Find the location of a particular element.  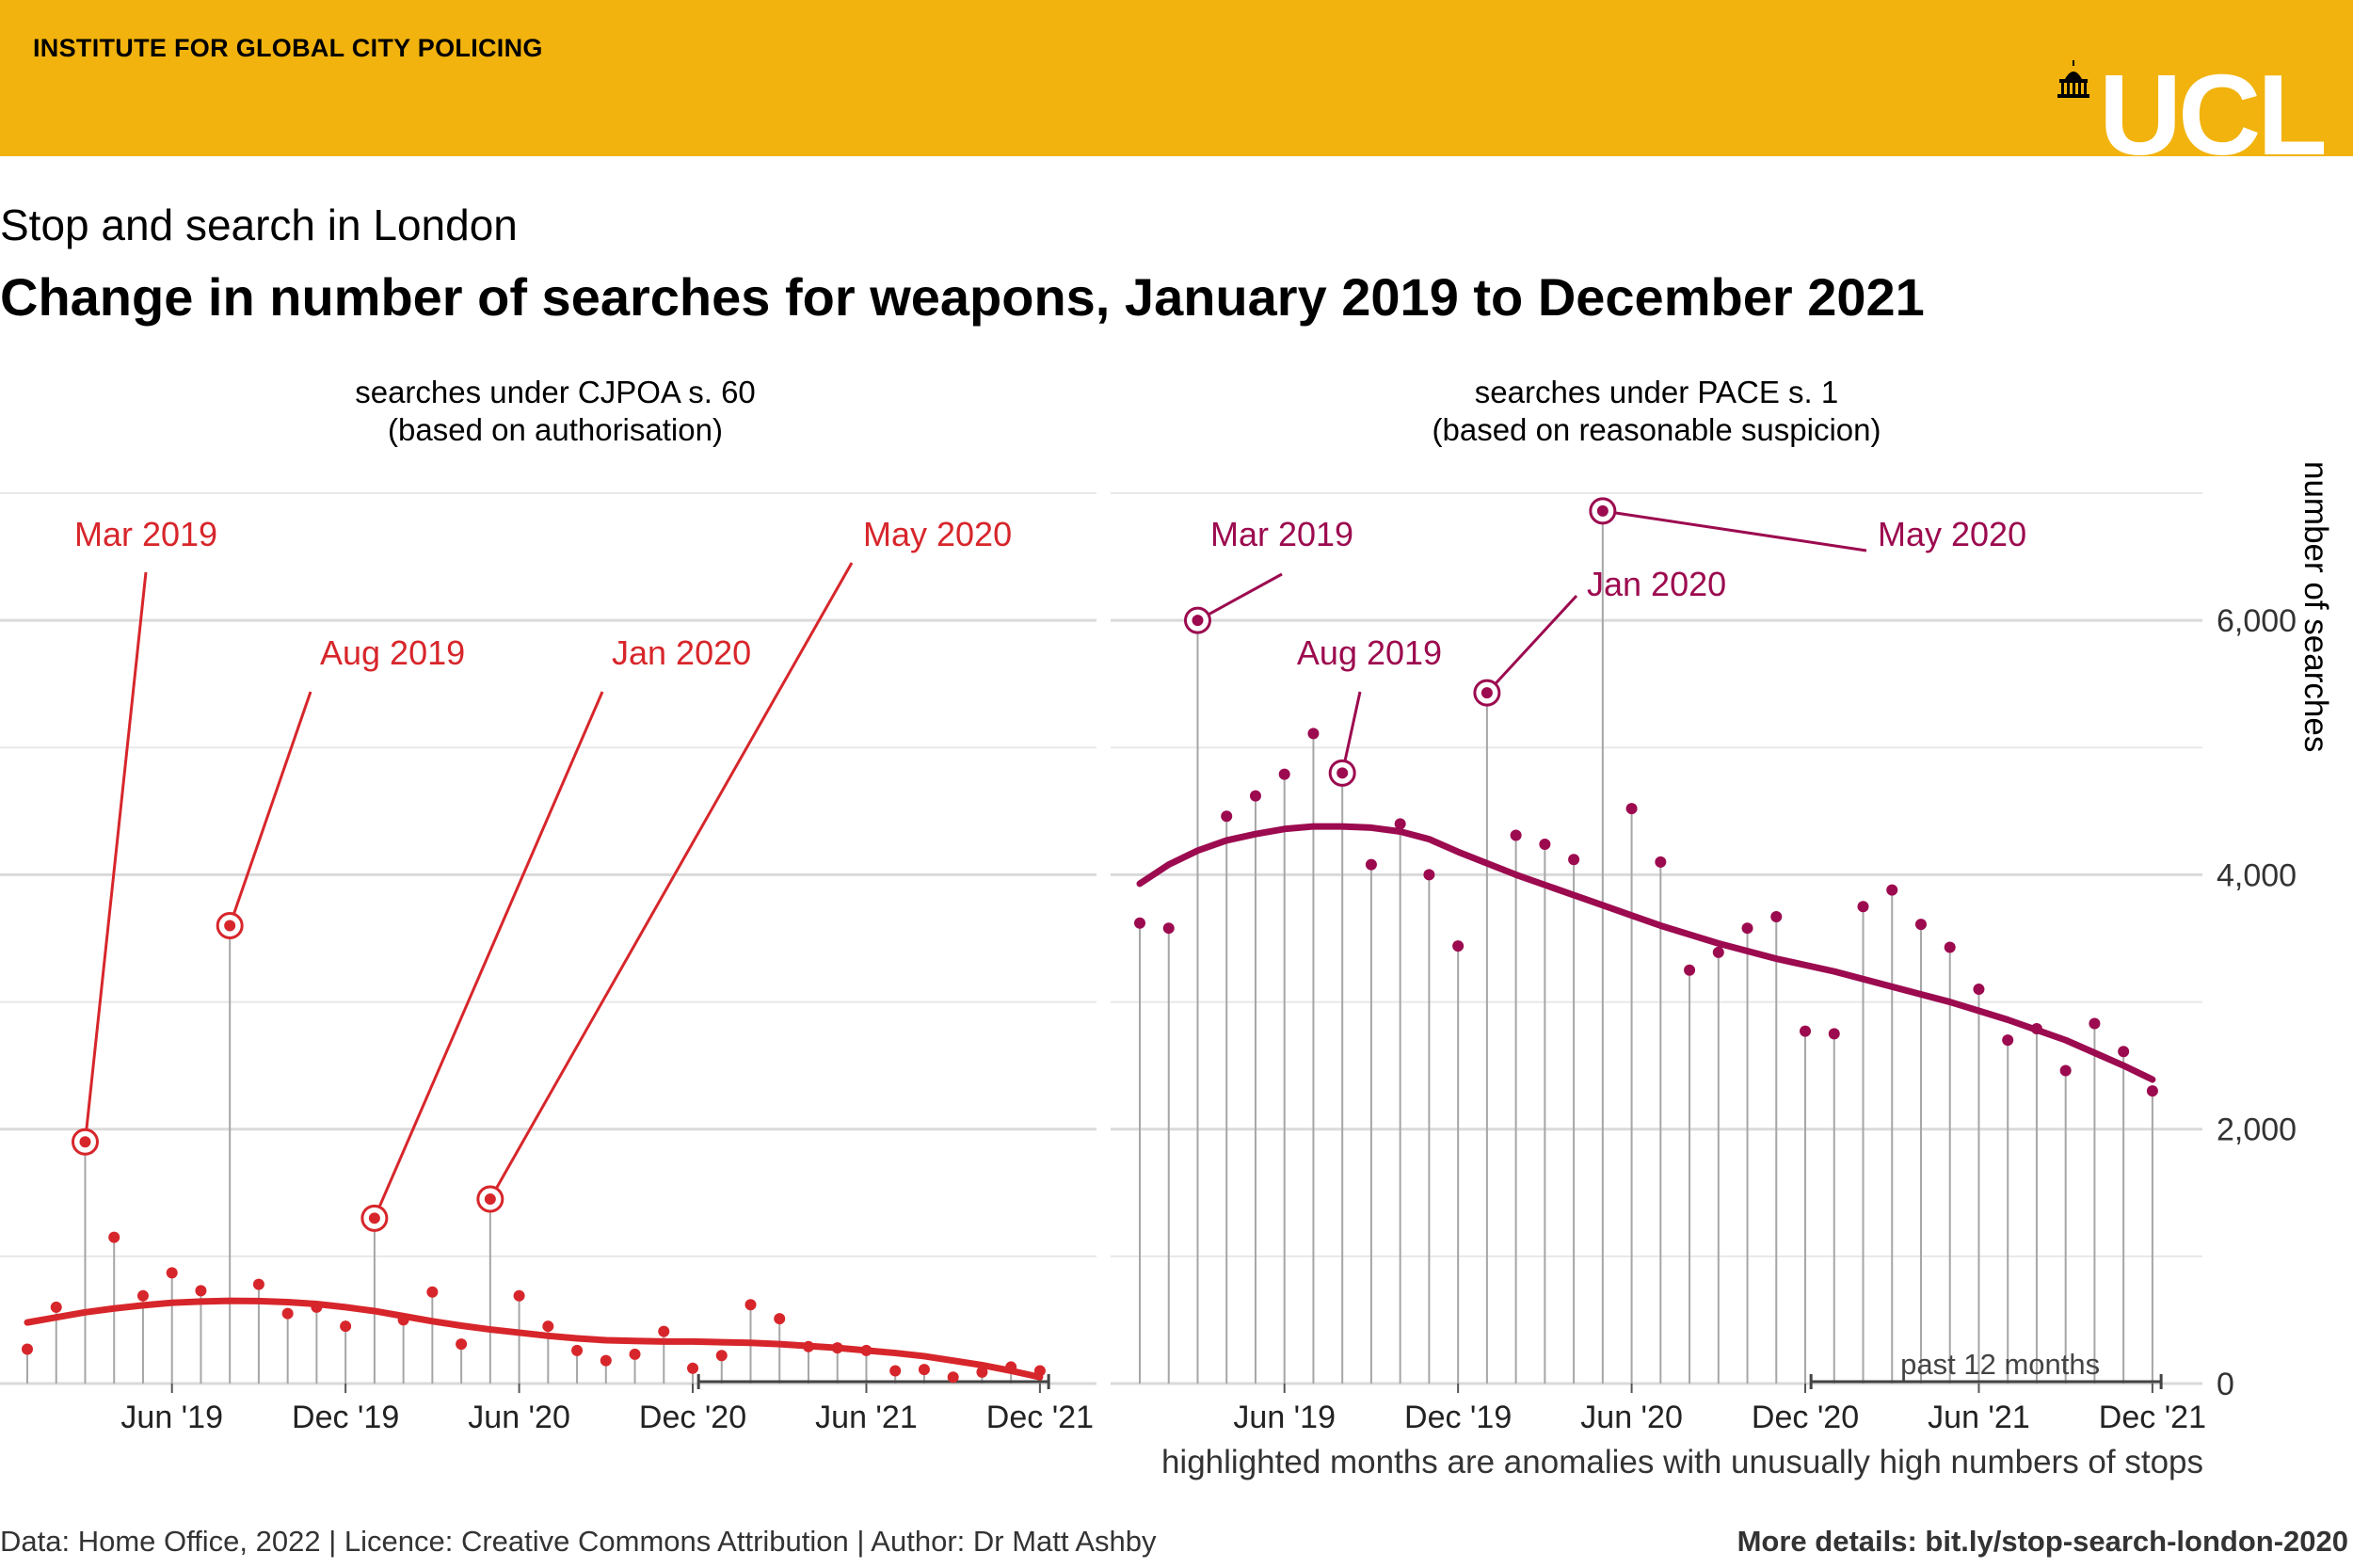

y-tick-label: 6,000 is located at coordinates (2257, 621).